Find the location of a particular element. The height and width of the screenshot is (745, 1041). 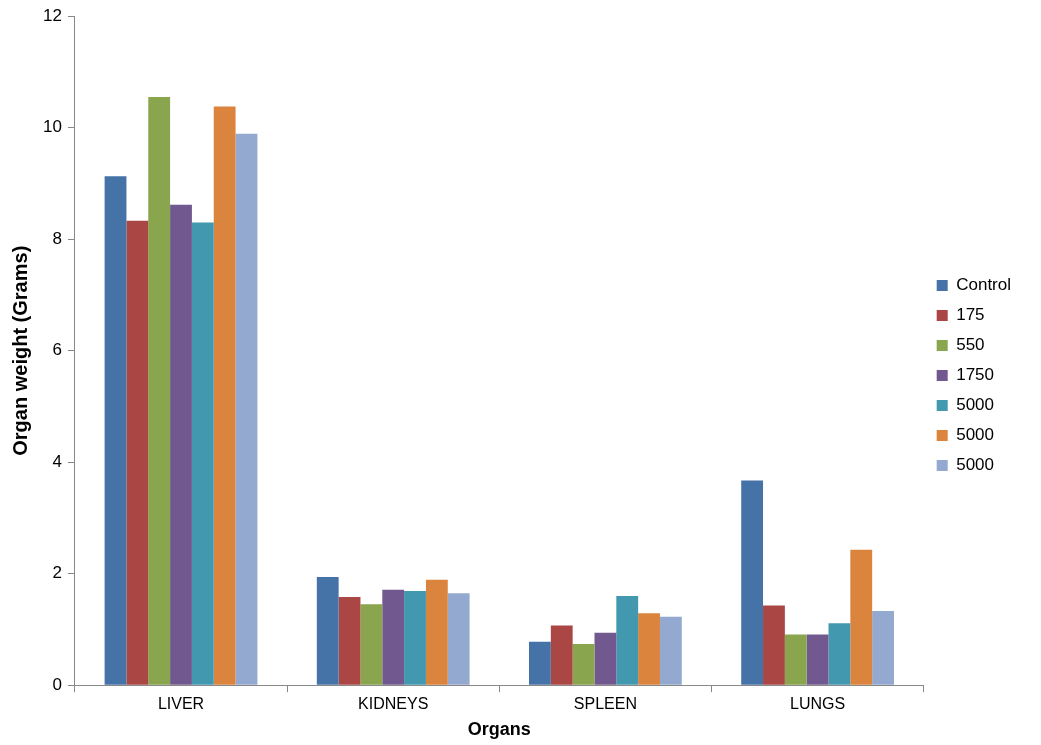

x-axis-title: Organs is located at coordinates (499, 729).